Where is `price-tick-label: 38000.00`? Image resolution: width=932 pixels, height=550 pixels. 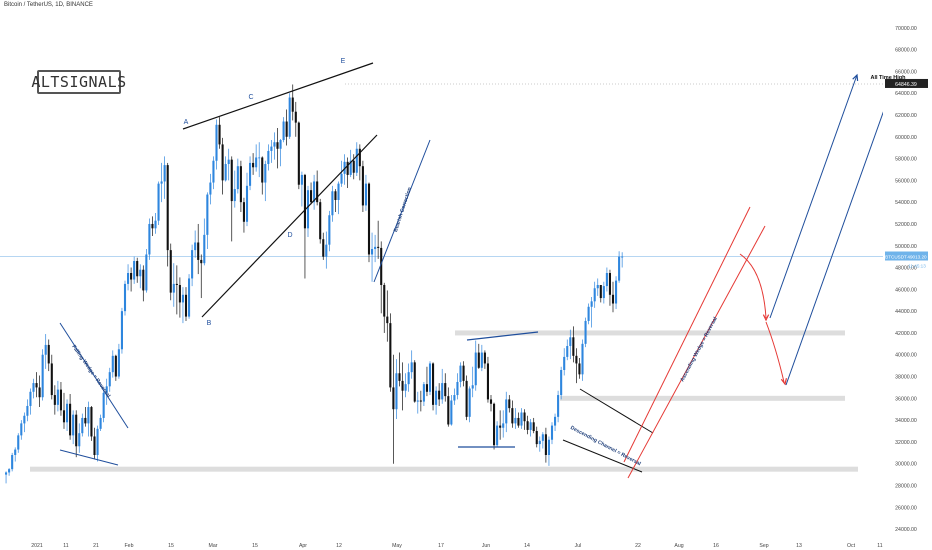
price-tick-label: 38000.00 is located at coordinates (906, 378).